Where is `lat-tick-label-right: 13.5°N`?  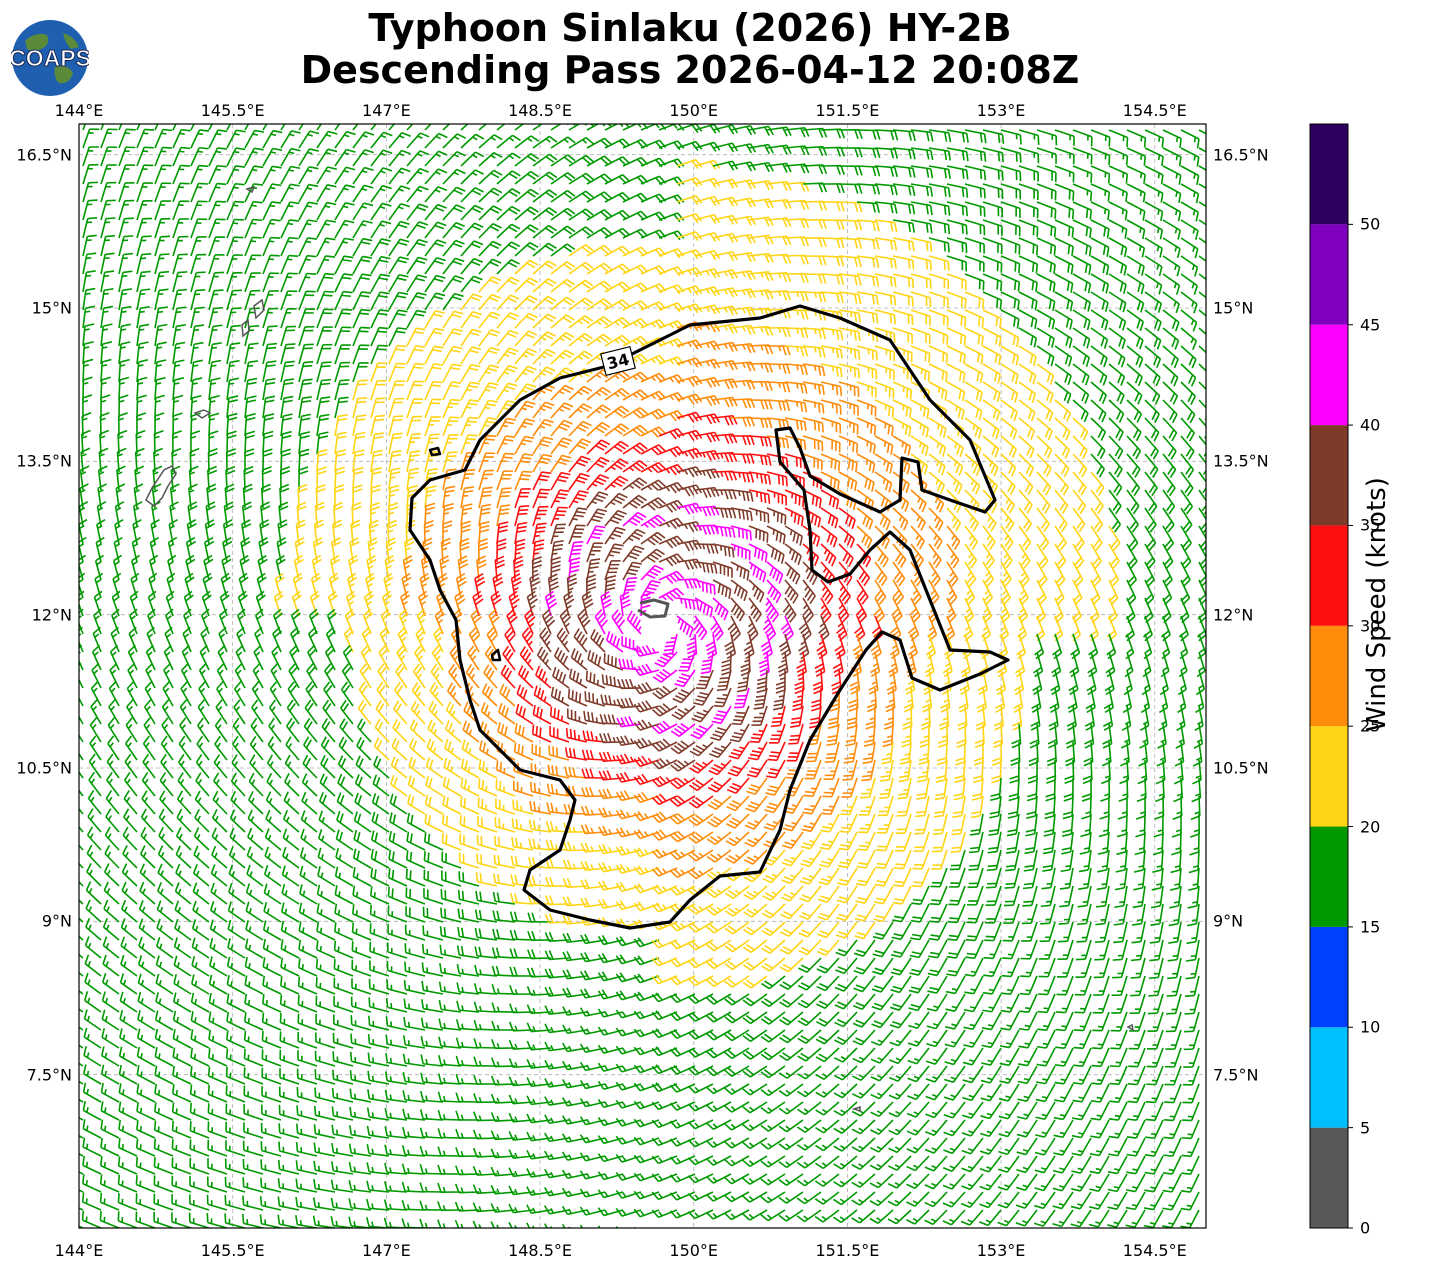
lat-tick-label-right: 13.5°N is located at coordinates (1241, 461).